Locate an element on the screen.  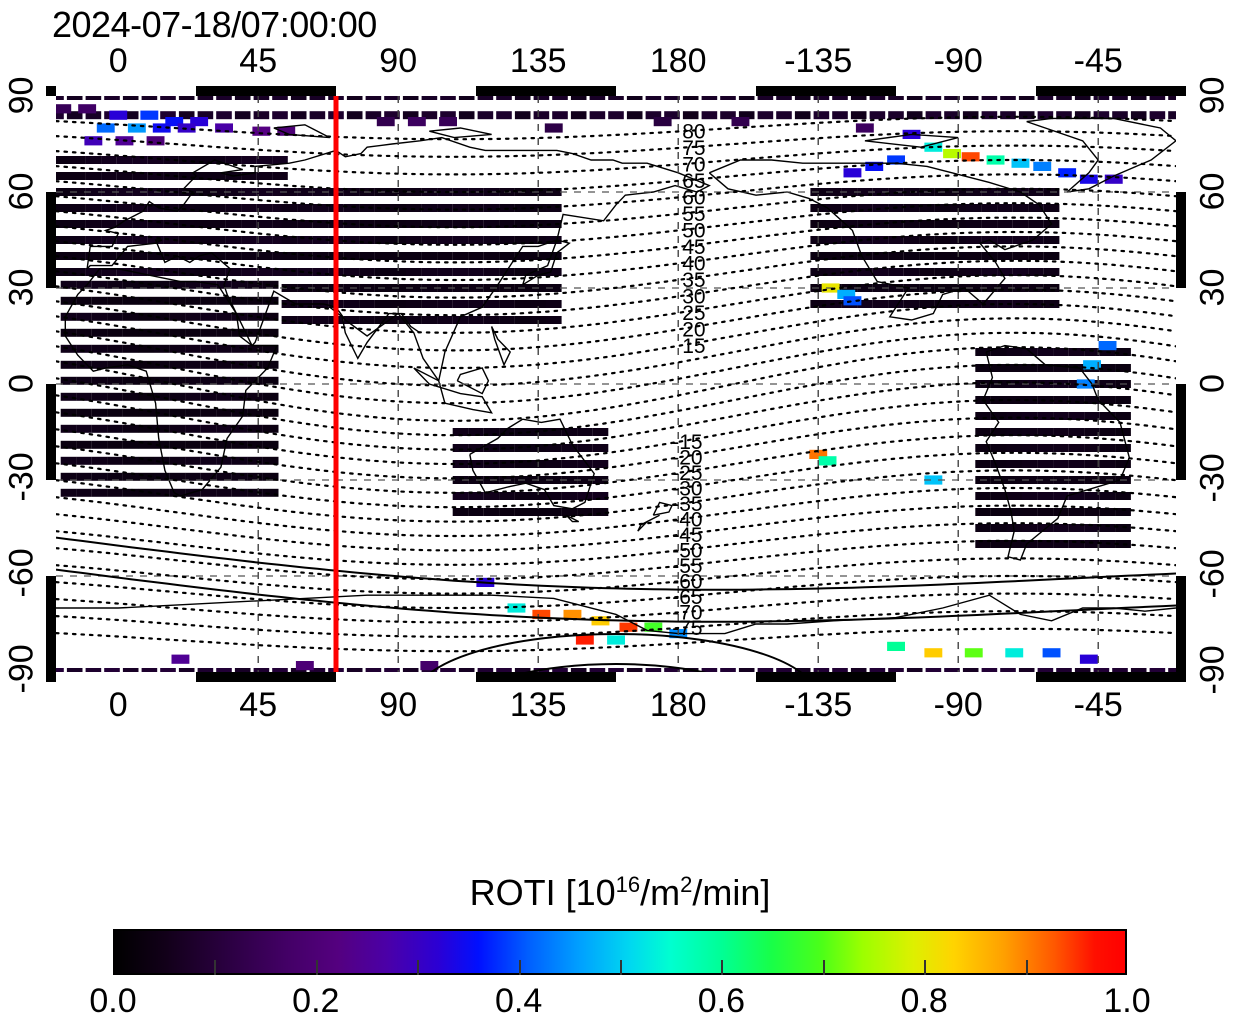
y-tick-right-2: 30 is located at coordinates (1212, 287).